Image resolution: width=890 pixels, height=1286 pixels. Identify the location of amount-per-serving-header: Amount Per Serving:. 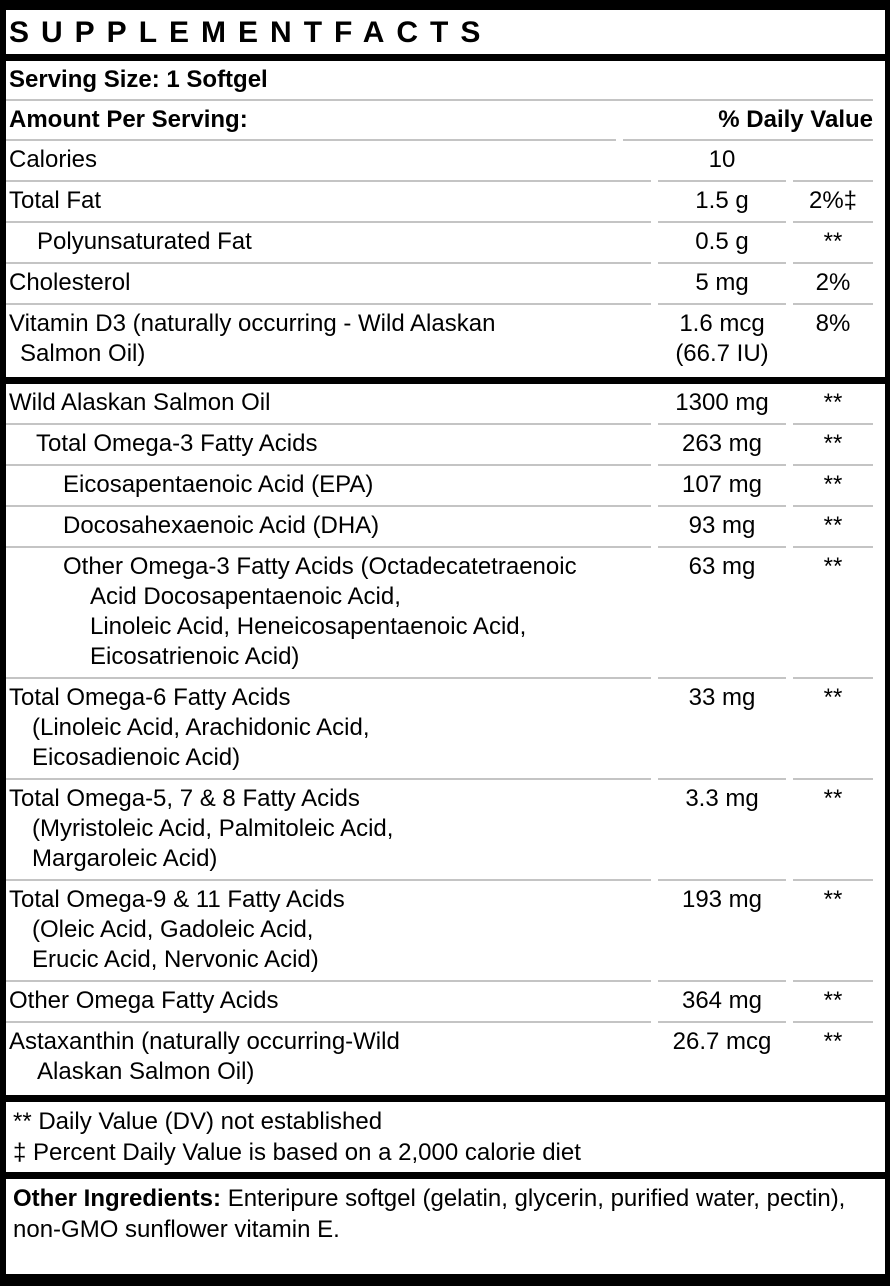
(311, 121).